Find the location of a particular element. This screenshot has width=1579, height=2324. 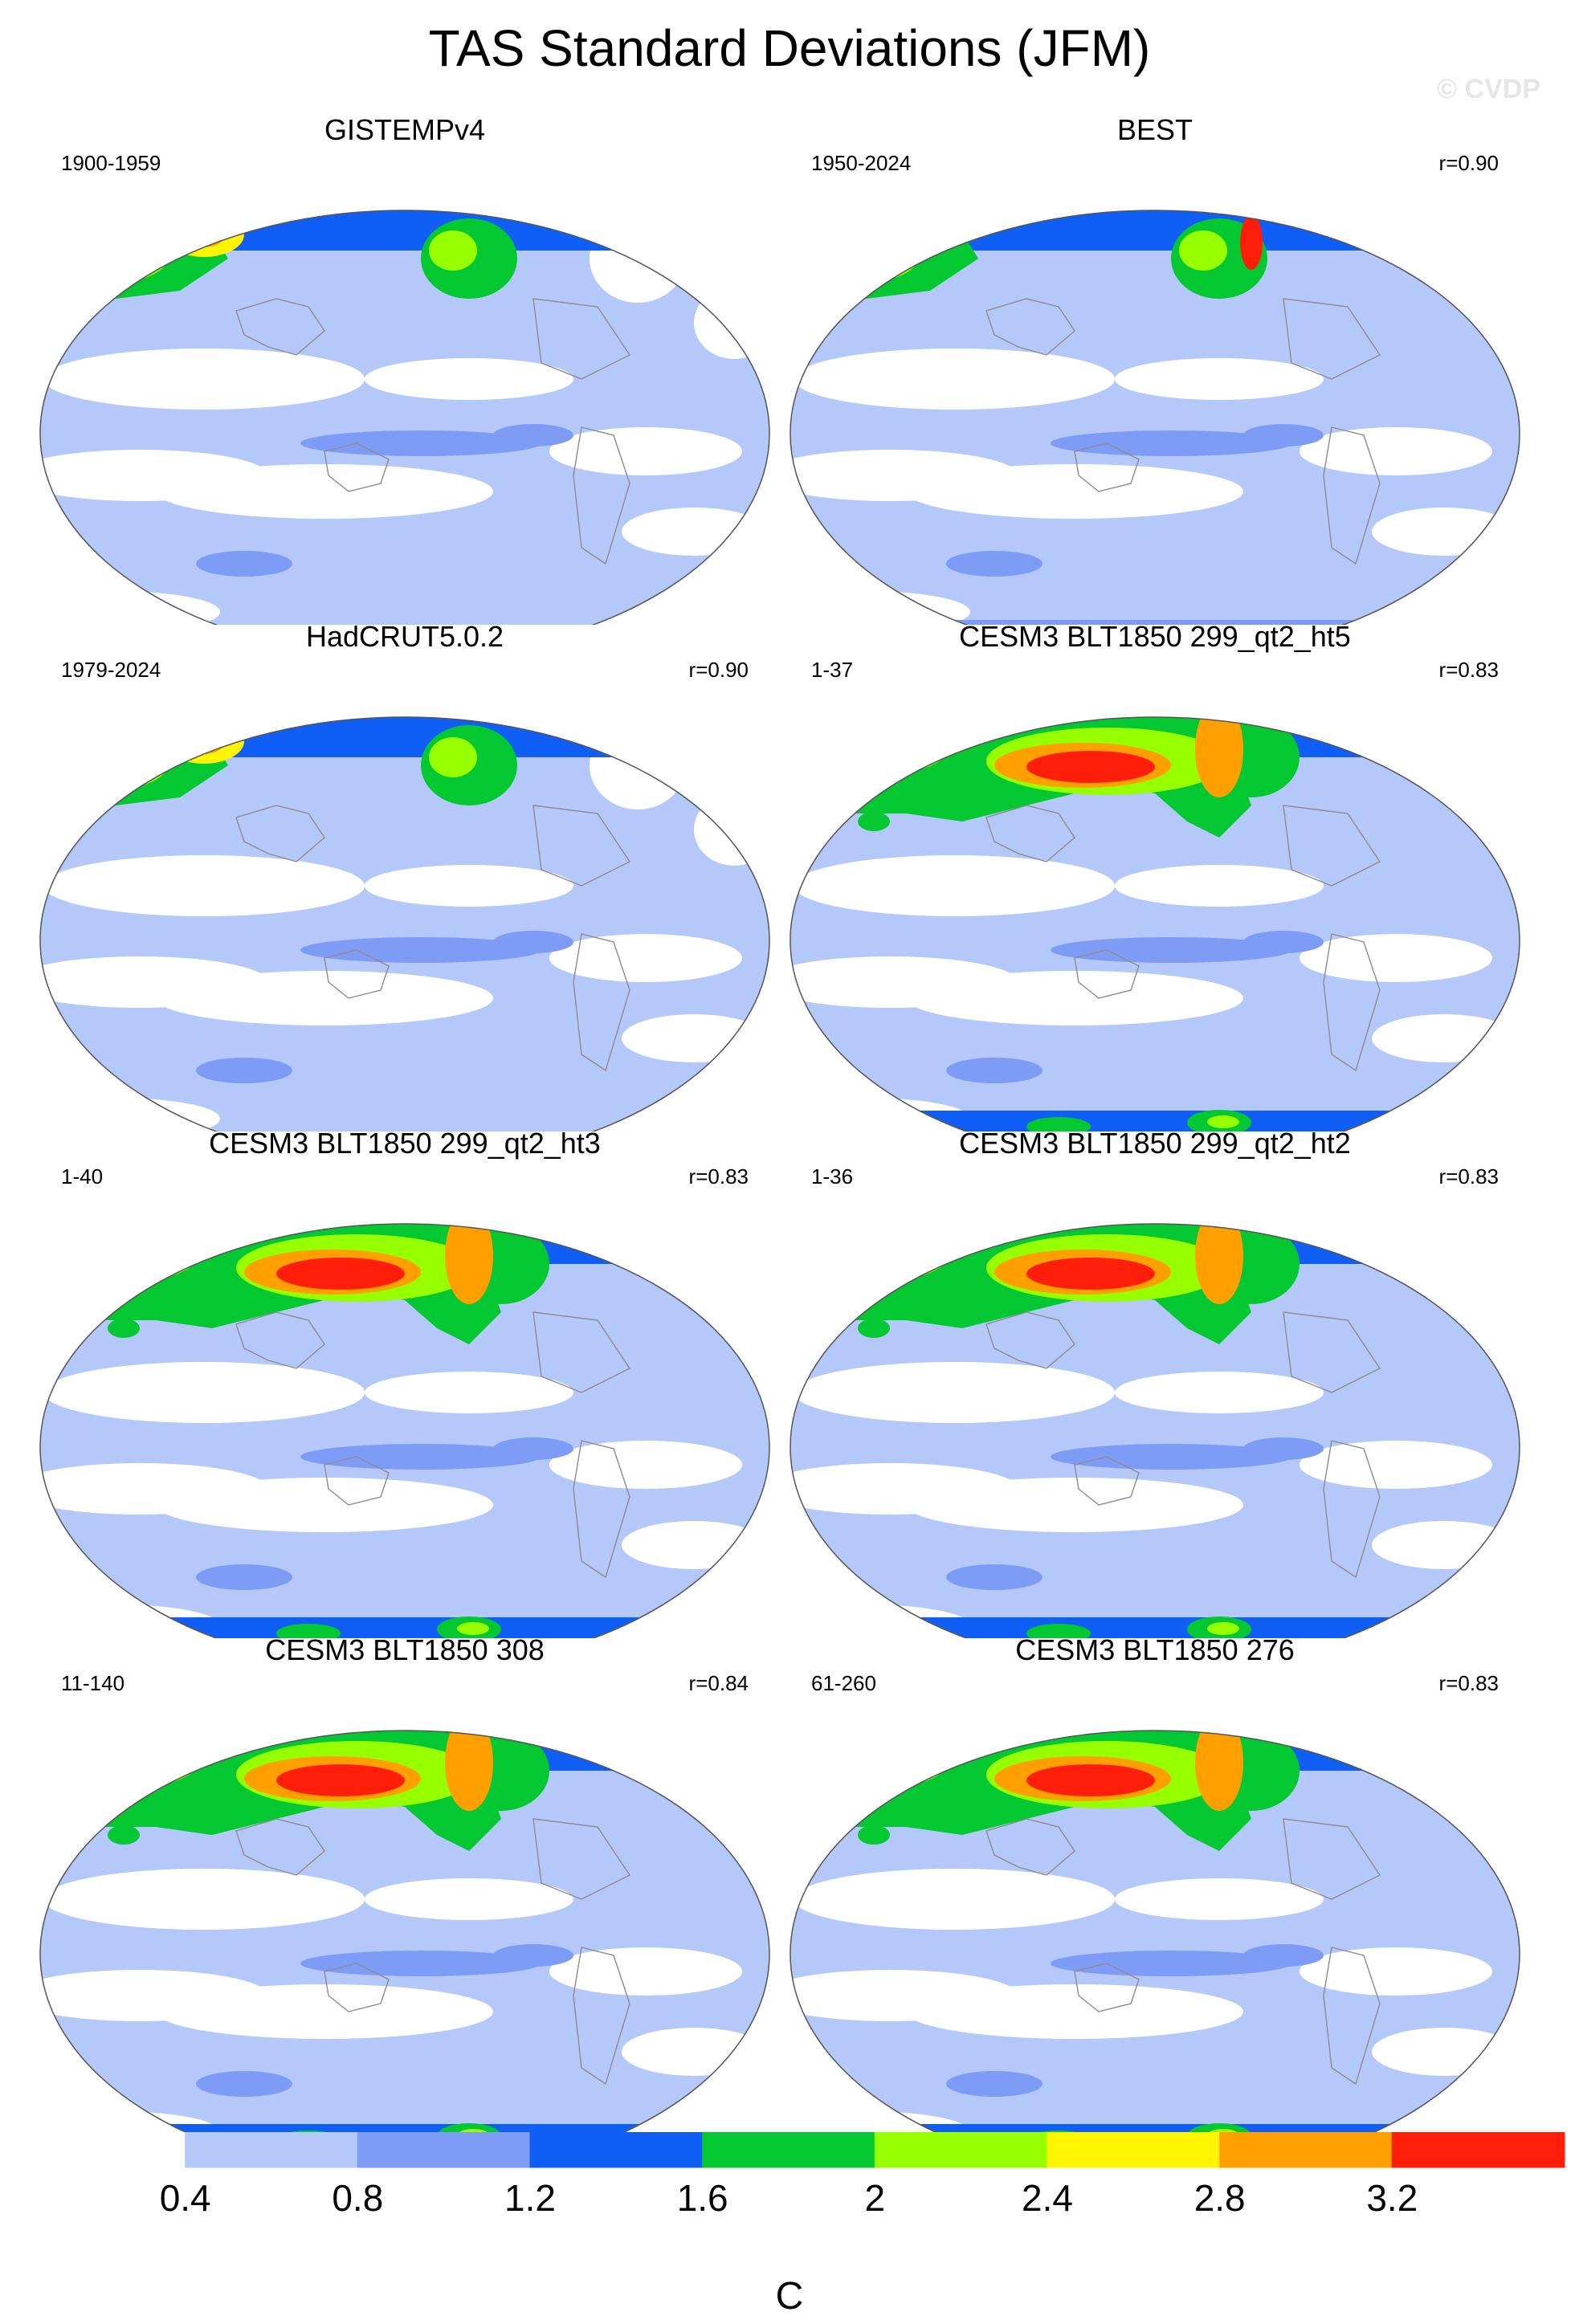

panel-period: 1-36 is located at coordinates (832, 1177).